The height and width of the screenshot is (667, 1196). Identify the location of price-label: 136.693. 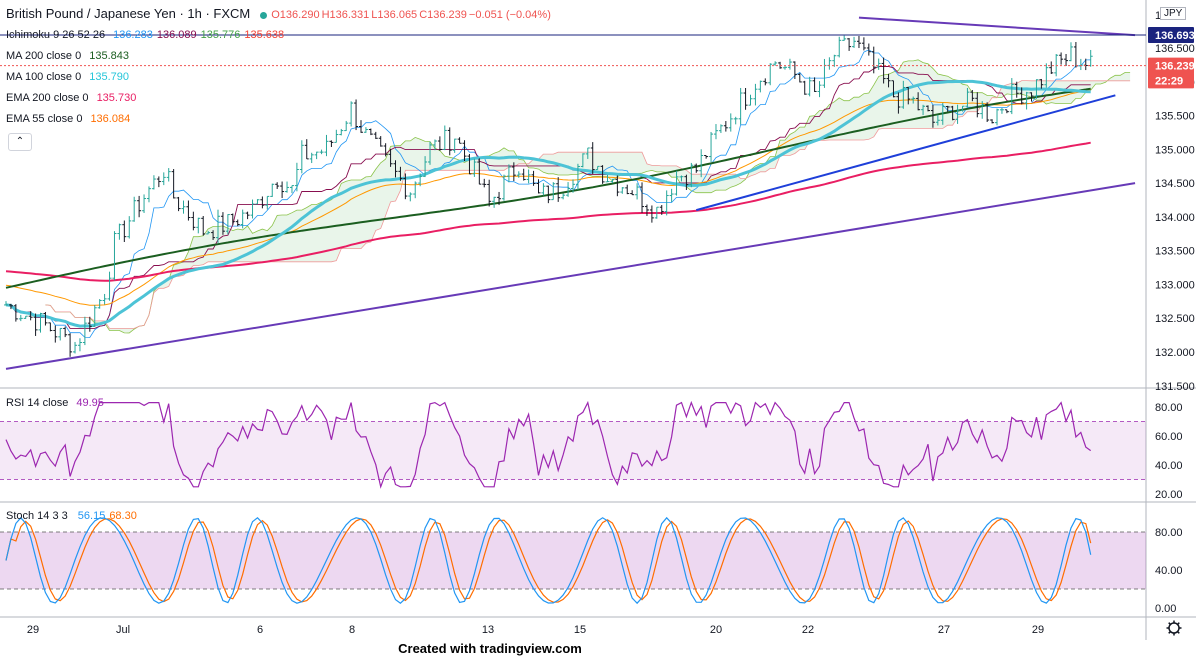
(1175, 36).